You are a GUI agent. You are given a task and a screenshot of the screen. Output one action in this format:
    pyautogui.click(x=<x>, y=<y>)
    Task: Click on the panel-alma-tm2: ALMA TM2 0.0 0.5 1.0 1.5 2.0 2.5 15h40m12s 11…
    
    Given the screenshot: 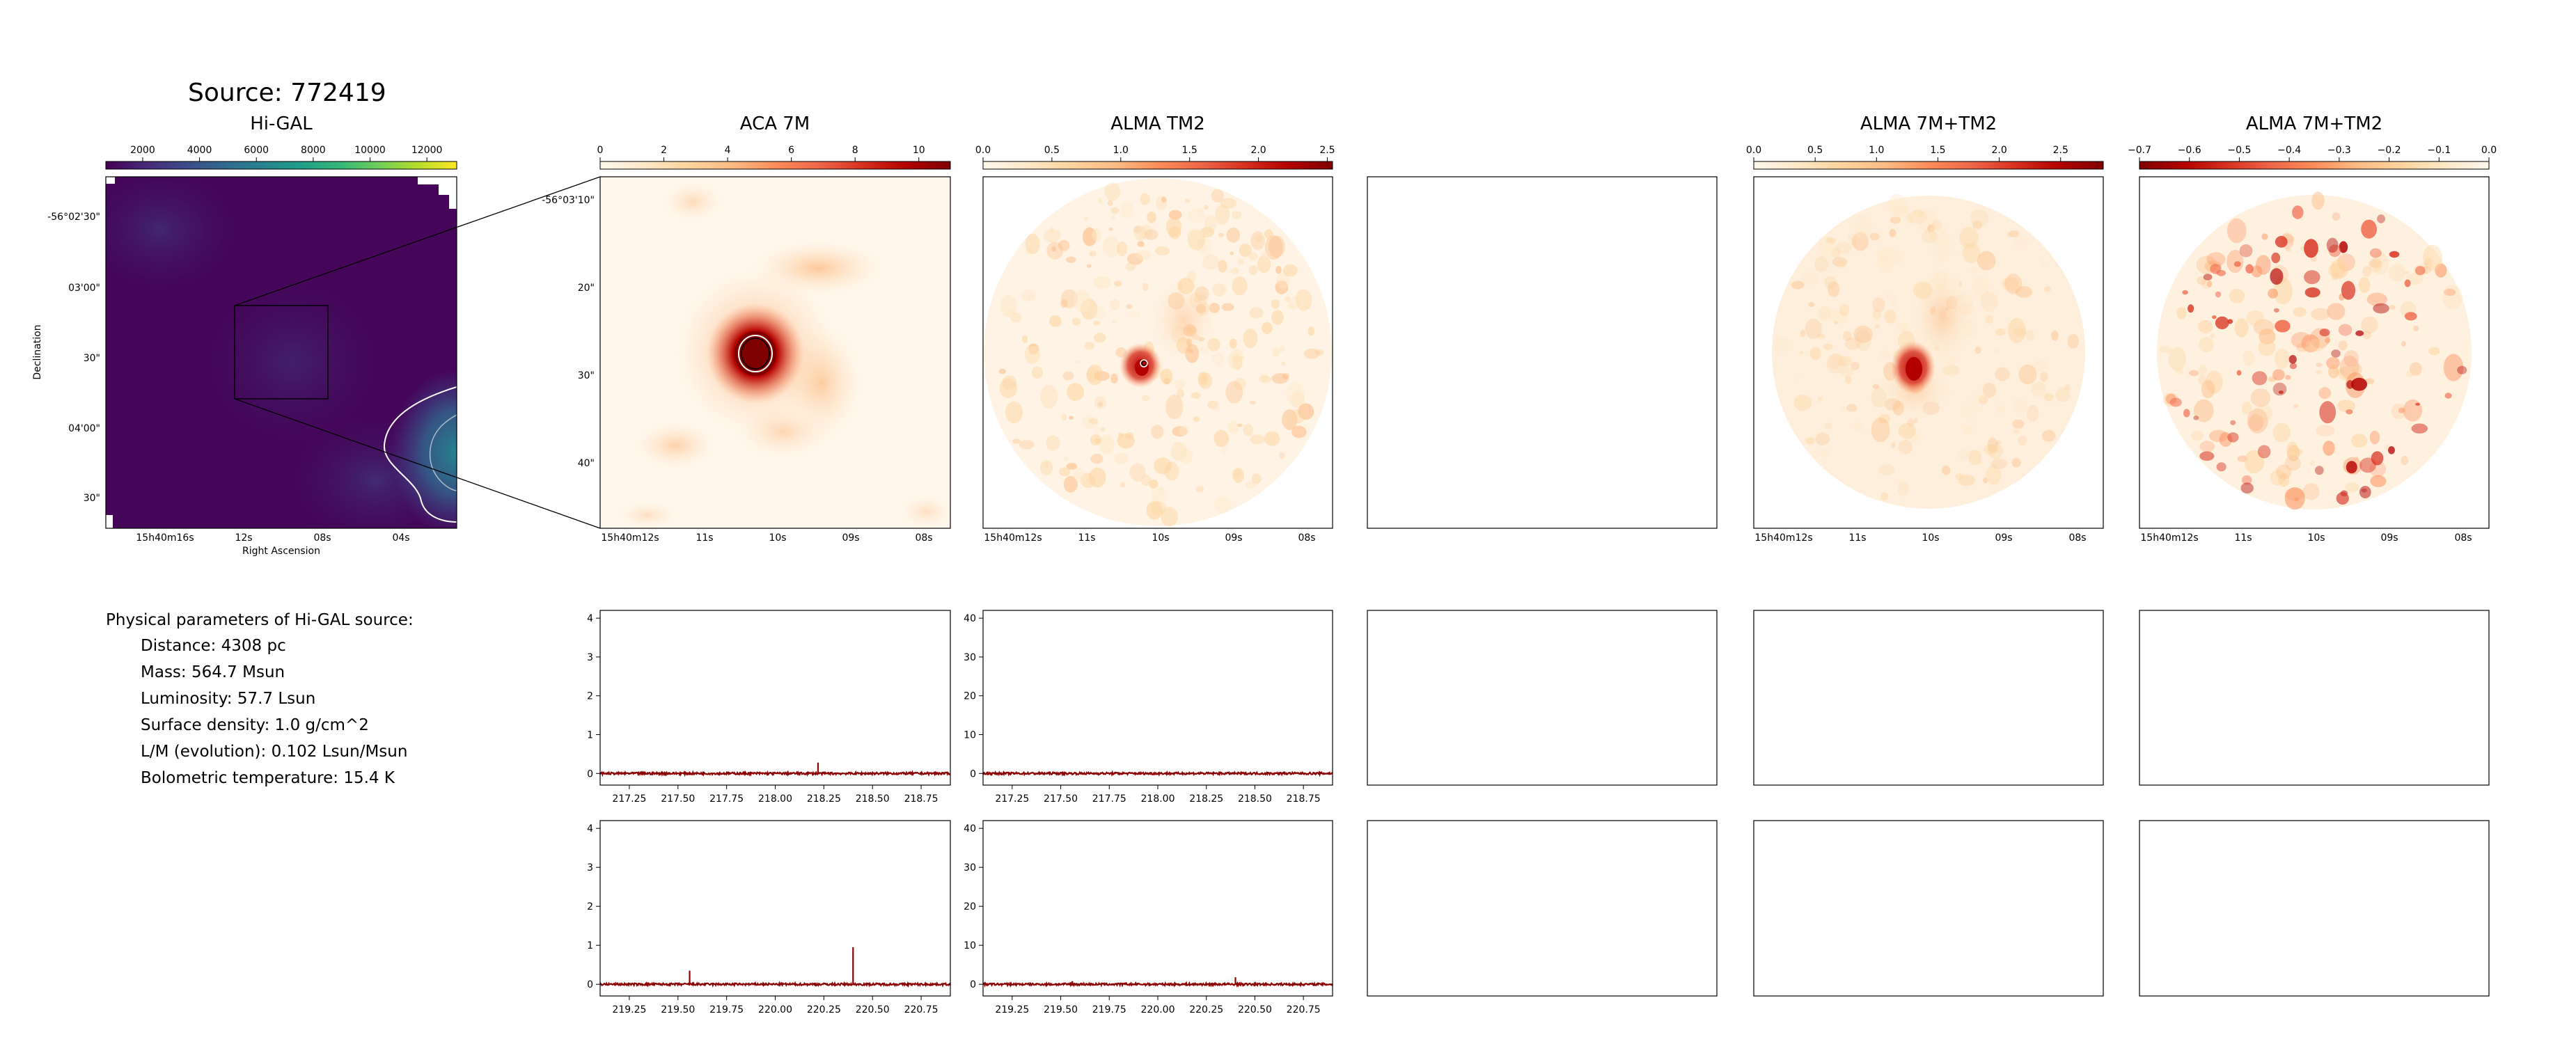 What is the action you would take?
    pyautogui.click(x=1155, y=328)
    